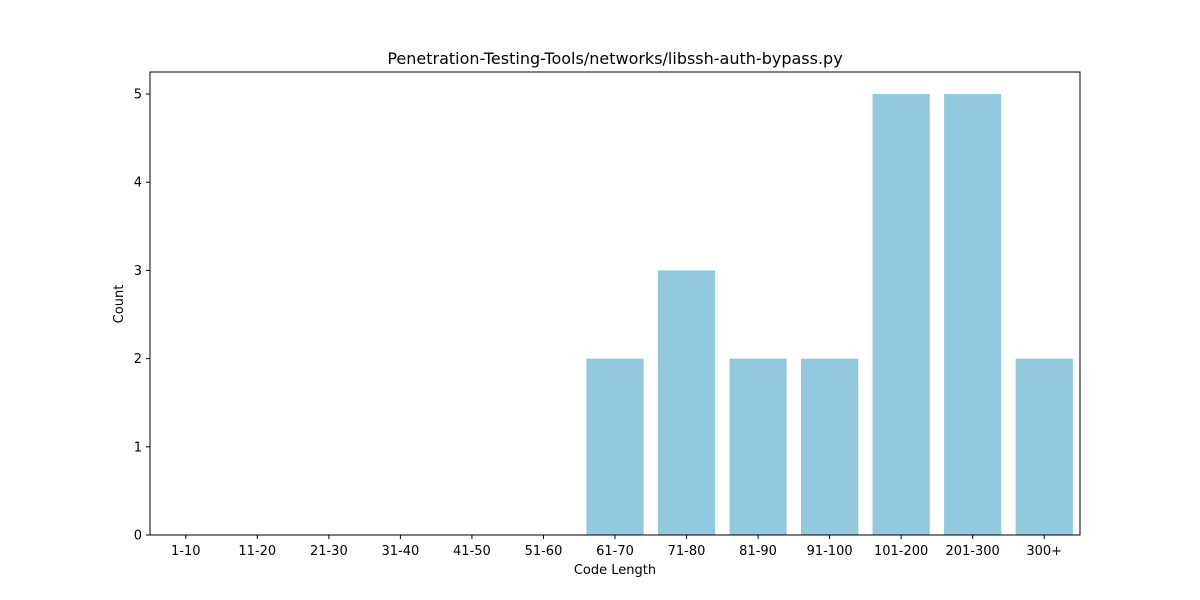  I want to click on x-tick-label: 21-30, so click(329, 551).